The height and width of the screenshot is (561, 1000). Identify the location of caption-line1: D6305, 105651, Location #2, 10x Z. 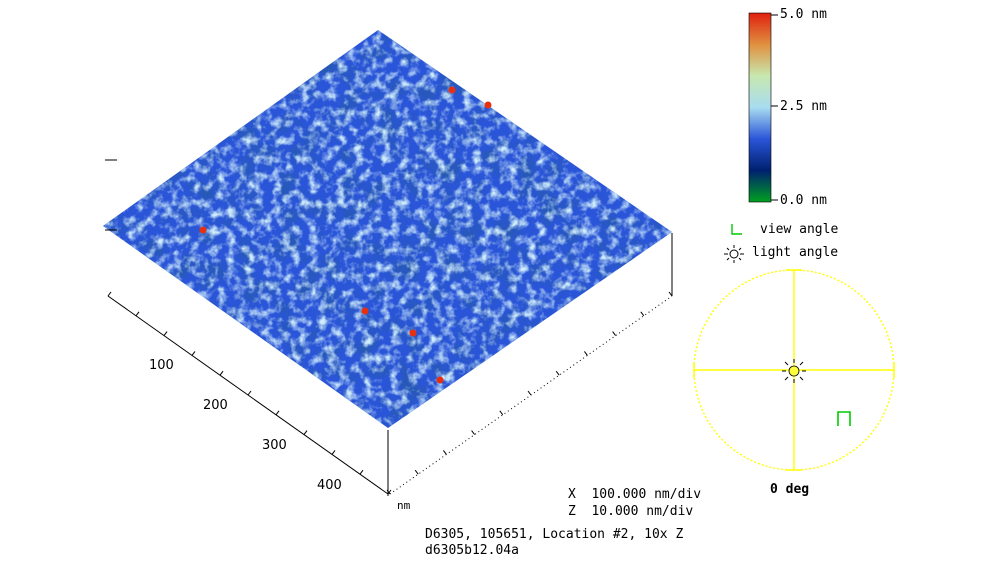
(554, 534).